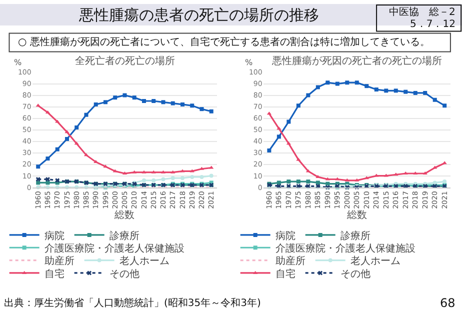  Describe the element at coordinates (132, 303) in the screenshot. I see `source-note: 出典：厚生労働省「人口動態統計」(昭和35年～令和3年)` at that location.